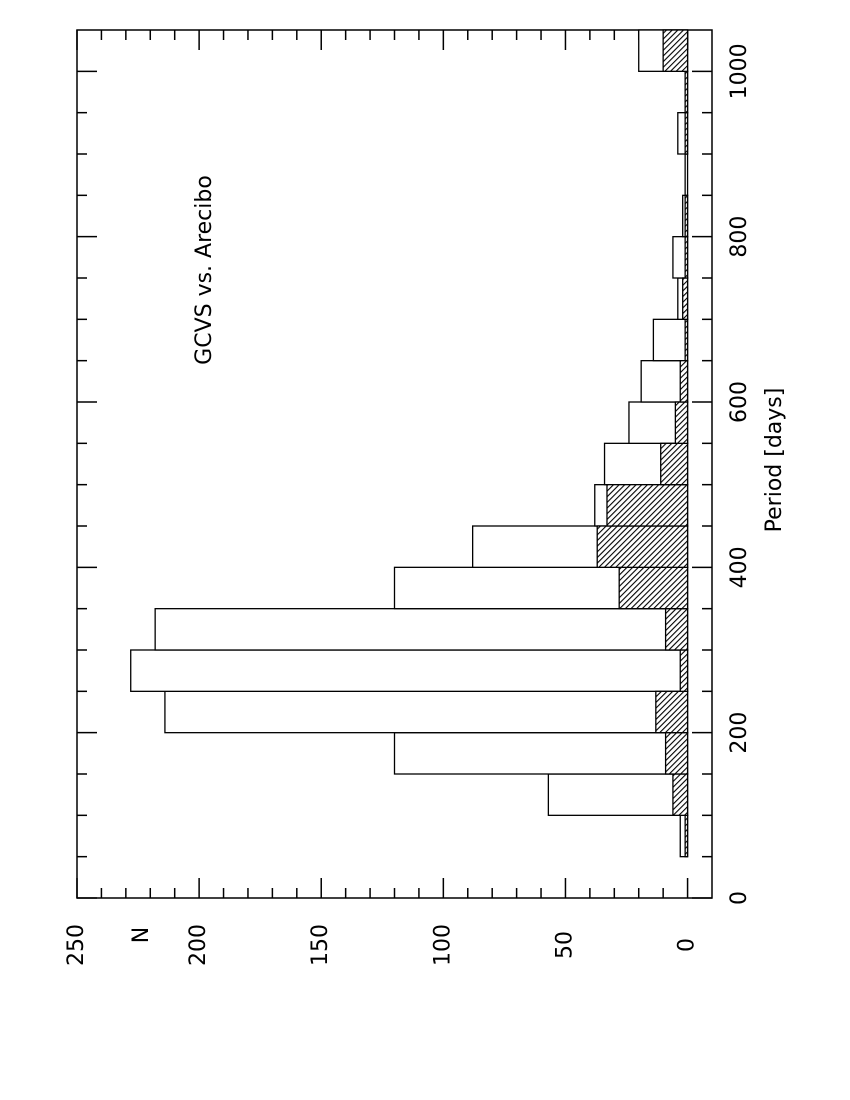 The image size is (850, 1100). Describe the element at coordinates (739, 71) in the screenshot. I see `x-tick-label: 1000` at that location.